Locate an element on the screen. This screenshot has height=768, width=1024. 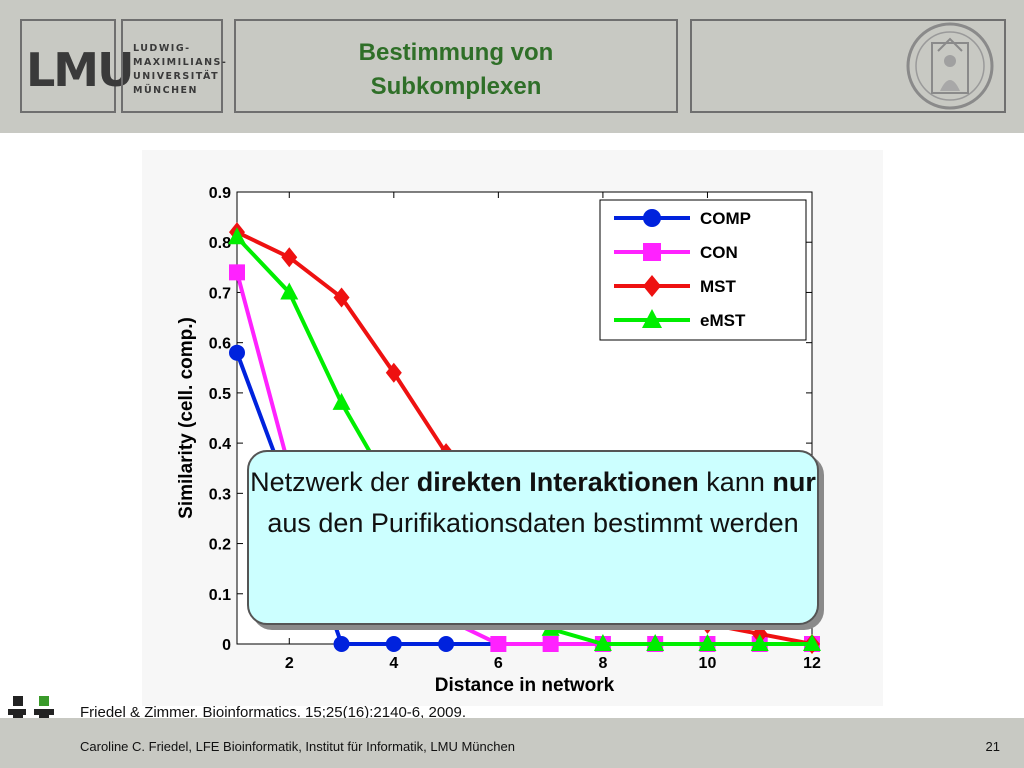
x-tick-label: 2 is located at coordinates (289, 663).